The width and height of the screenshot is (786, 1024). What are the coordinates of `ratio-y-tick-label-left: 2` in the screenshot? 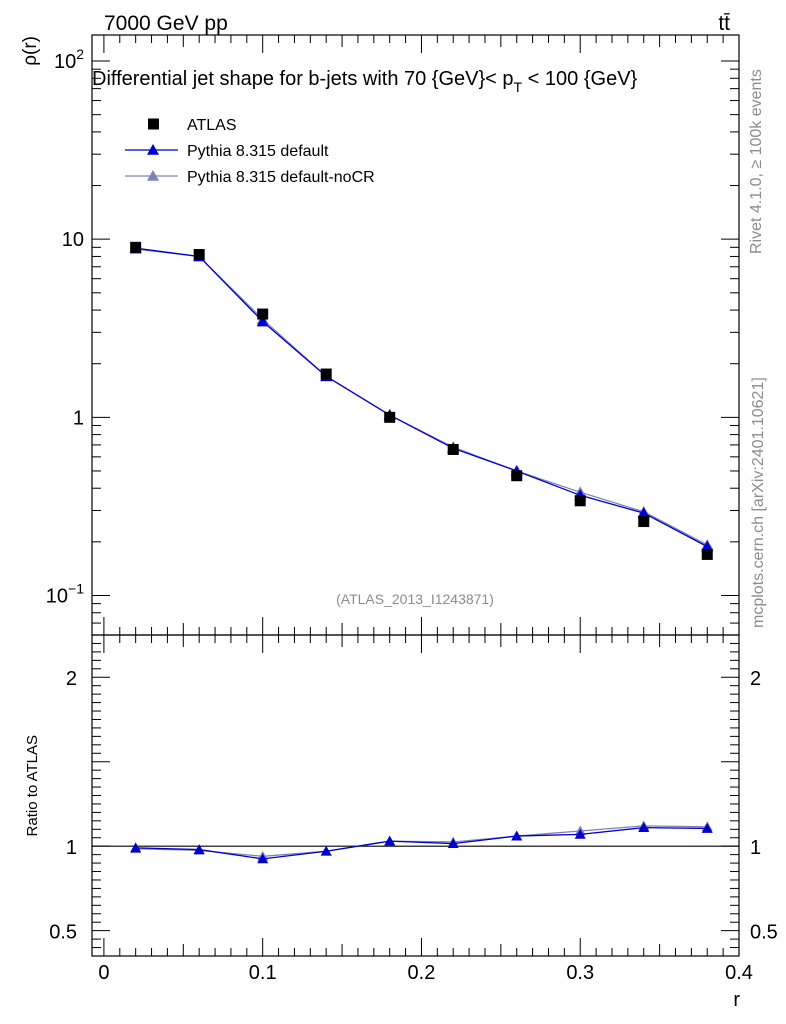 It's located at (71, 679).